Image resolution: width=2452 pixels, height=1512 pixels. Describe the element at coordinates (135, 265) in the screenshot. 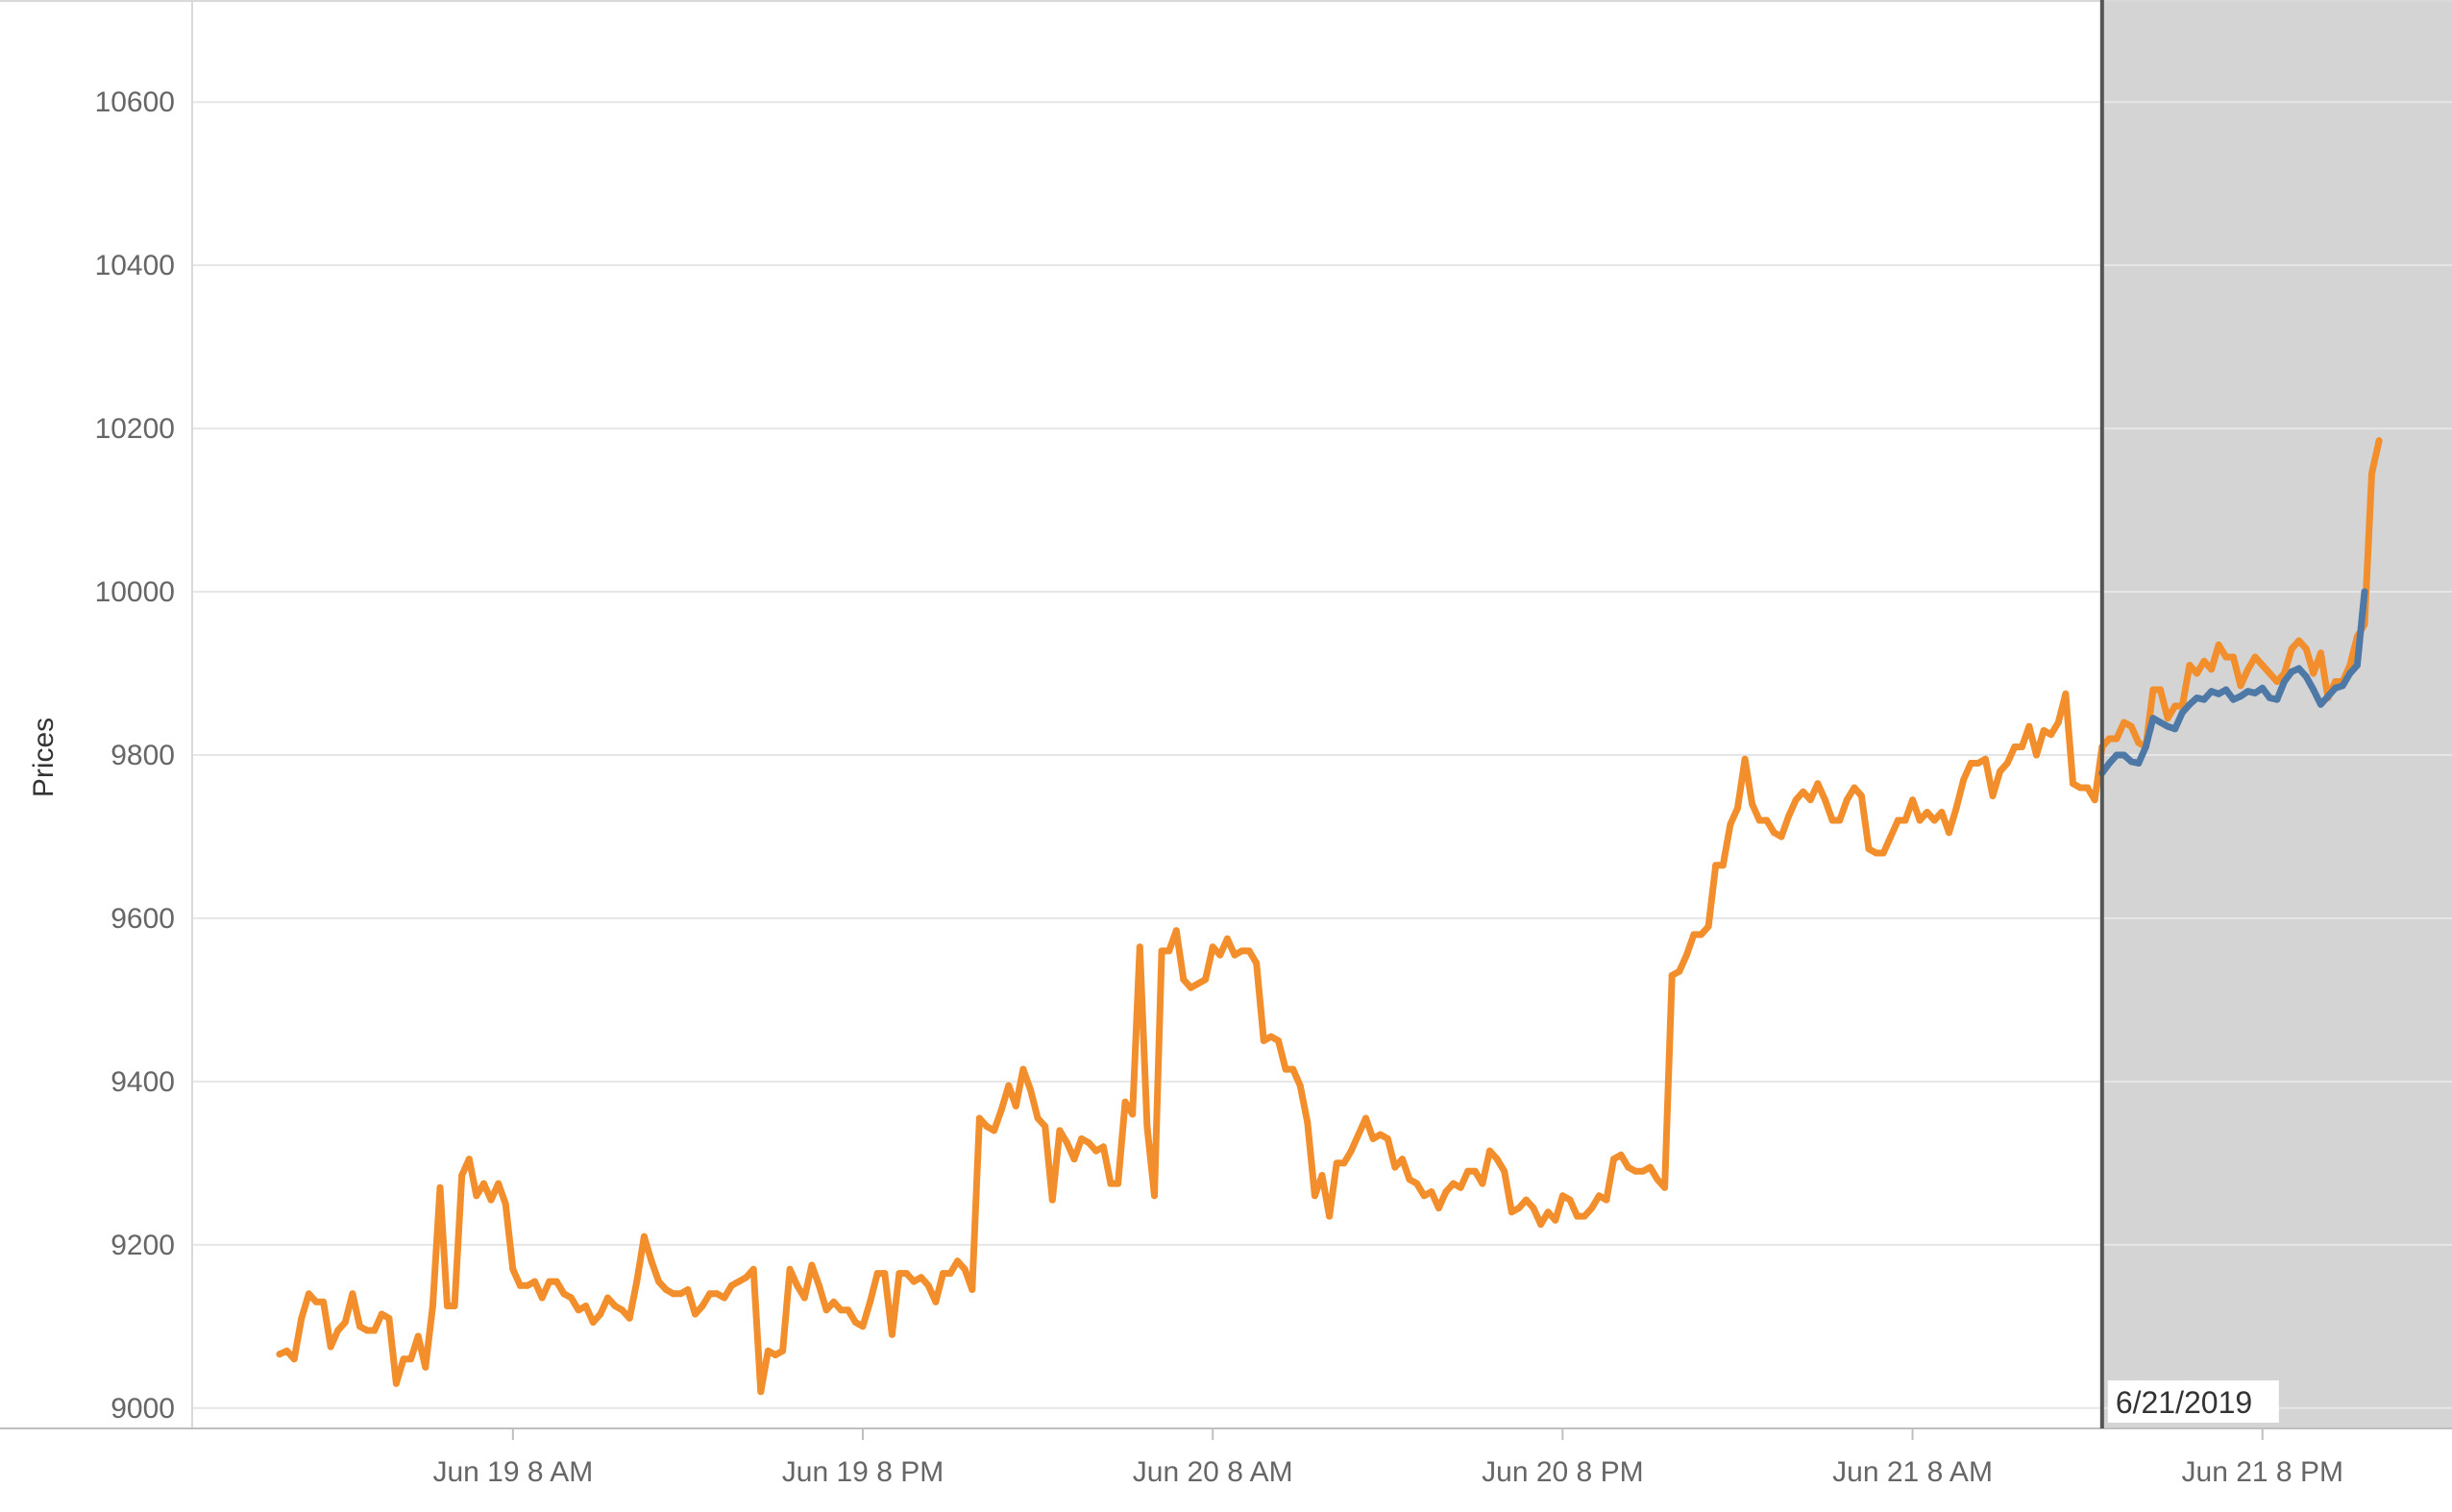

I see `y-tick-label: 10400` at that location.